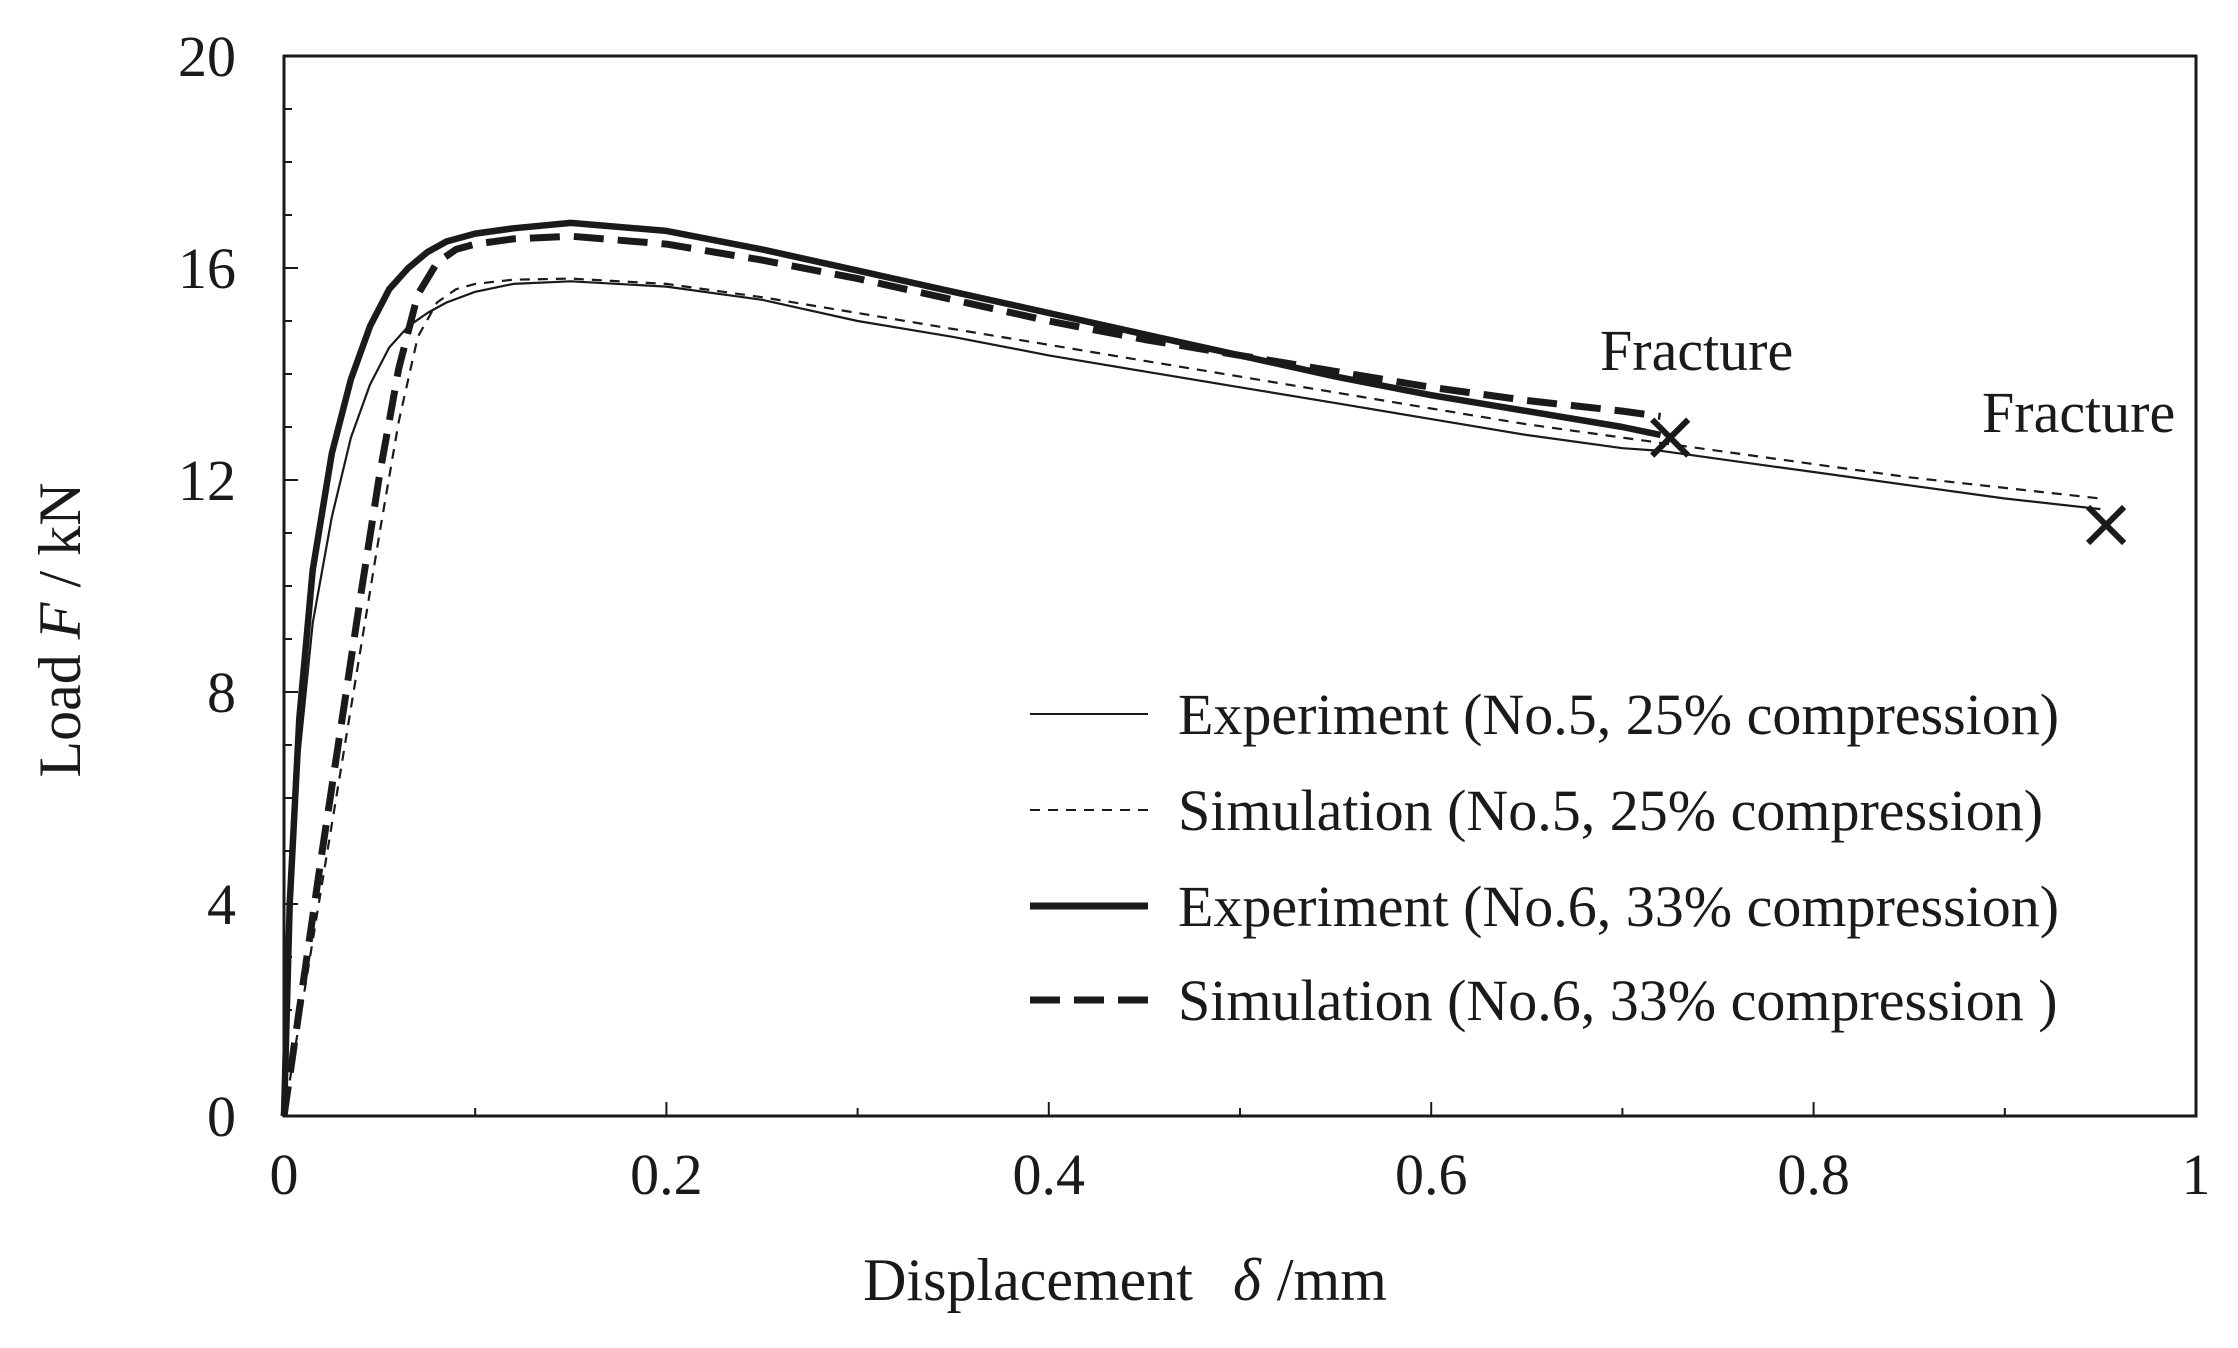 Image resolution: width=2238 pixels, height=1348 pixels. What do you see at coordinates (666, 1174) in the screenshot?
I see `x-tick-label: 0.2` at bounding box center [666, 1174].